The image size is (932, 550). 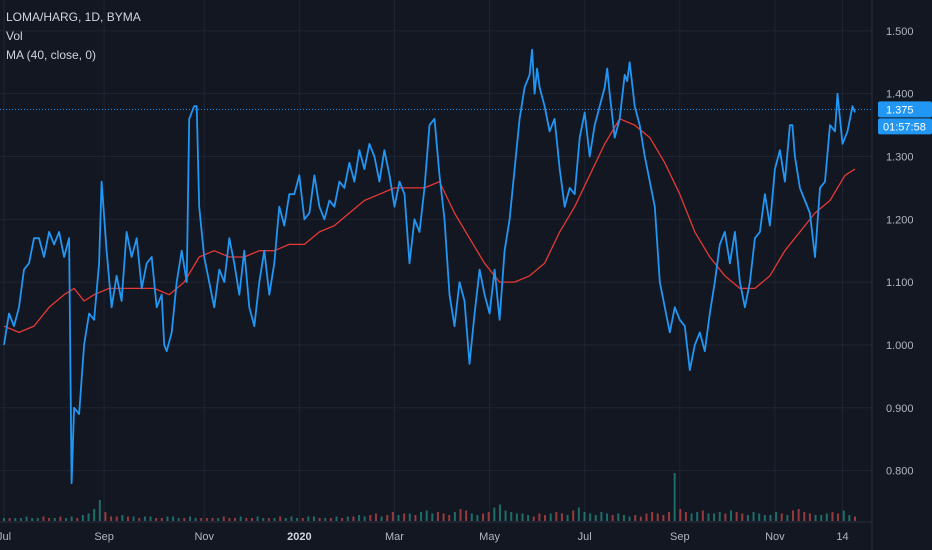 What do you see at coordinates (904, 127) in the screenshot?
I see `countdown-label: 01:57:58` at bounding box center [904, 127].